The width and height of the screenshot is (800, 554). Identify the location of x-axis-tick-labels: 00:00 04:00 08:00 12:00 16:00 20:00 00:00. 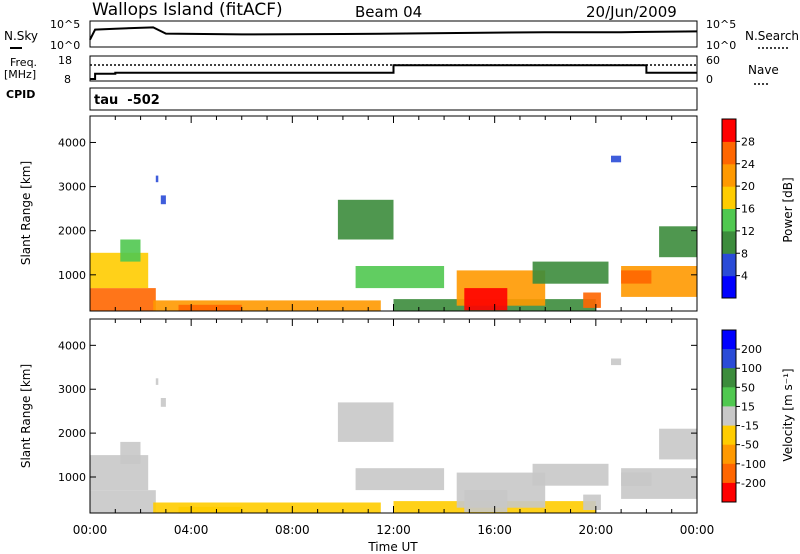
(394, 530).